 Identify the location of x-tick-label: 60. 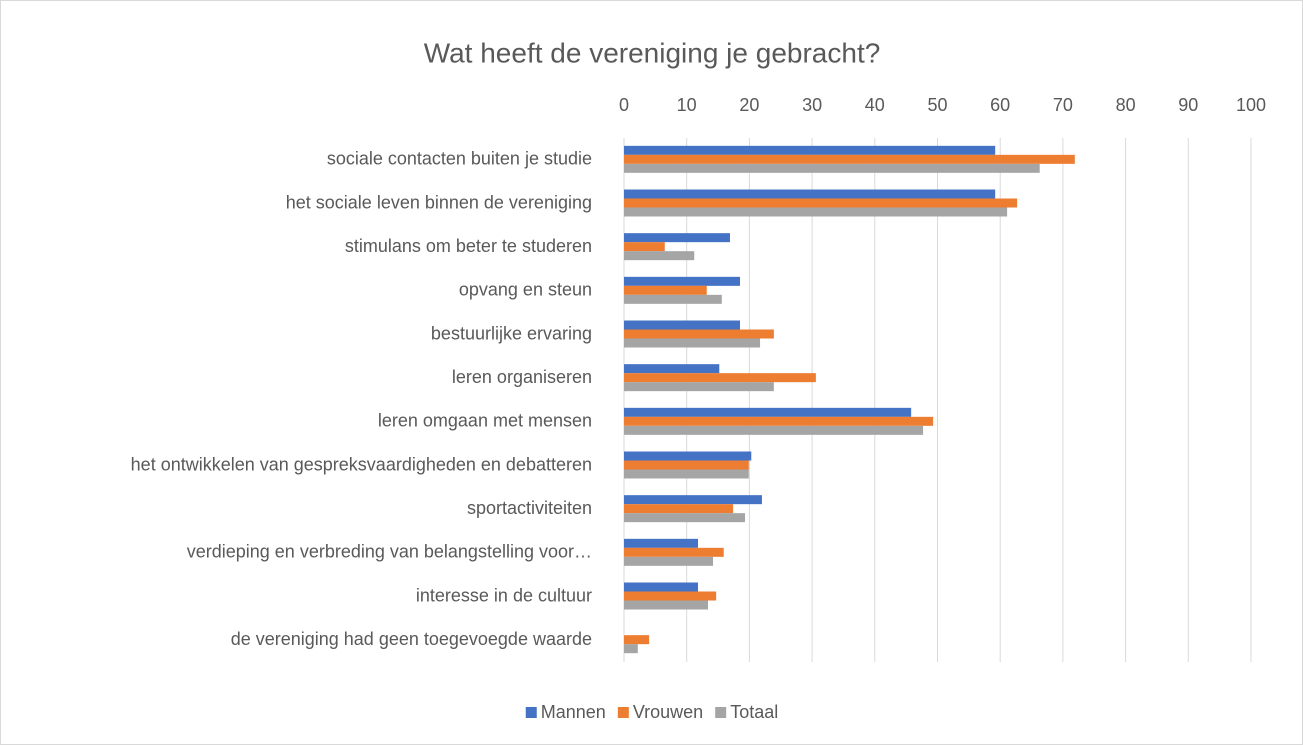
(1000, 105).